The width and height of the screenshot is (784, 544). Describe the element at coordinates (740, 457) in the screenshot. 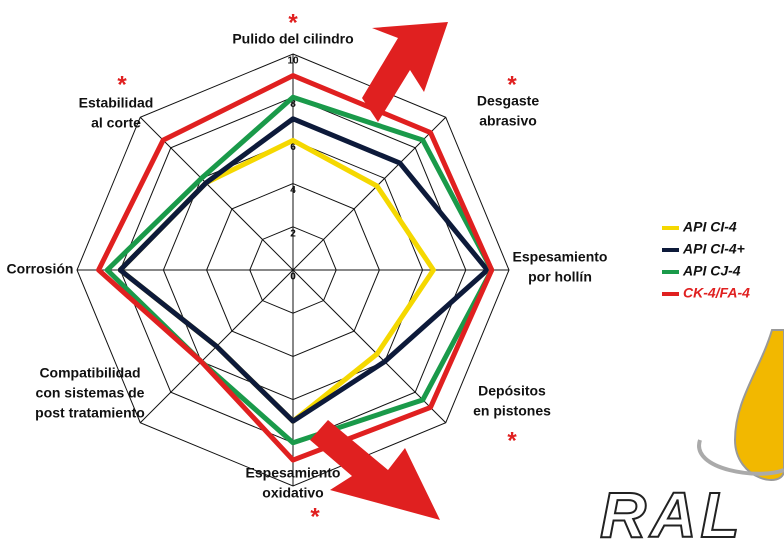

I see `swoosh` at that location.